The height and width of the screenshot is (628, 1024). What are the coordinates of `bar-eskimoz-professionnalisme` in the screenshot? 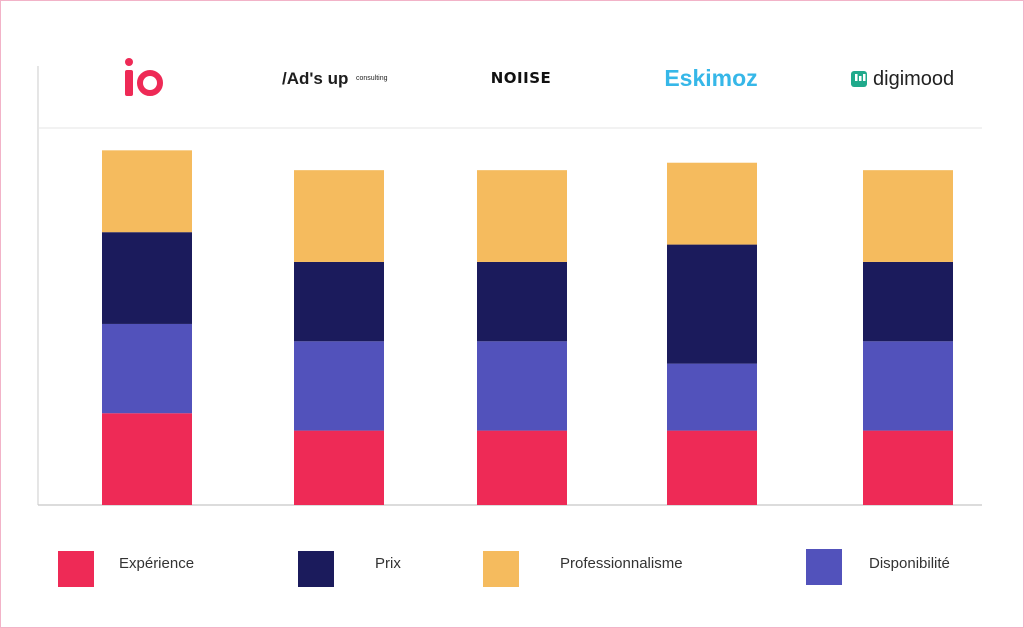 It's located at (712, 203).